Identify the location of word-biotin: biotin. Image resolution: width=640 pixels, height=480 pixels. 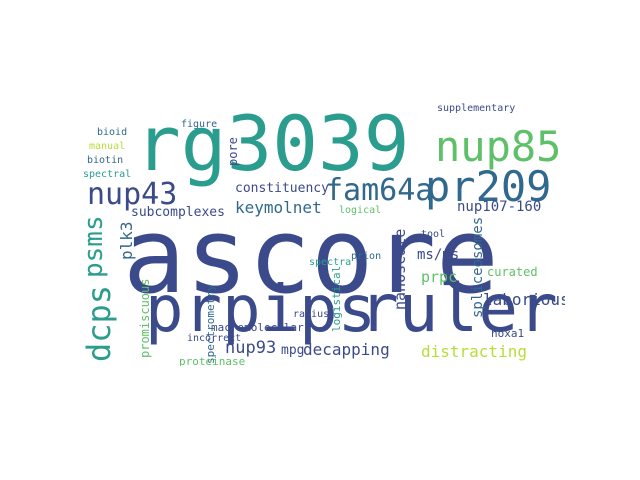
(105, 160).